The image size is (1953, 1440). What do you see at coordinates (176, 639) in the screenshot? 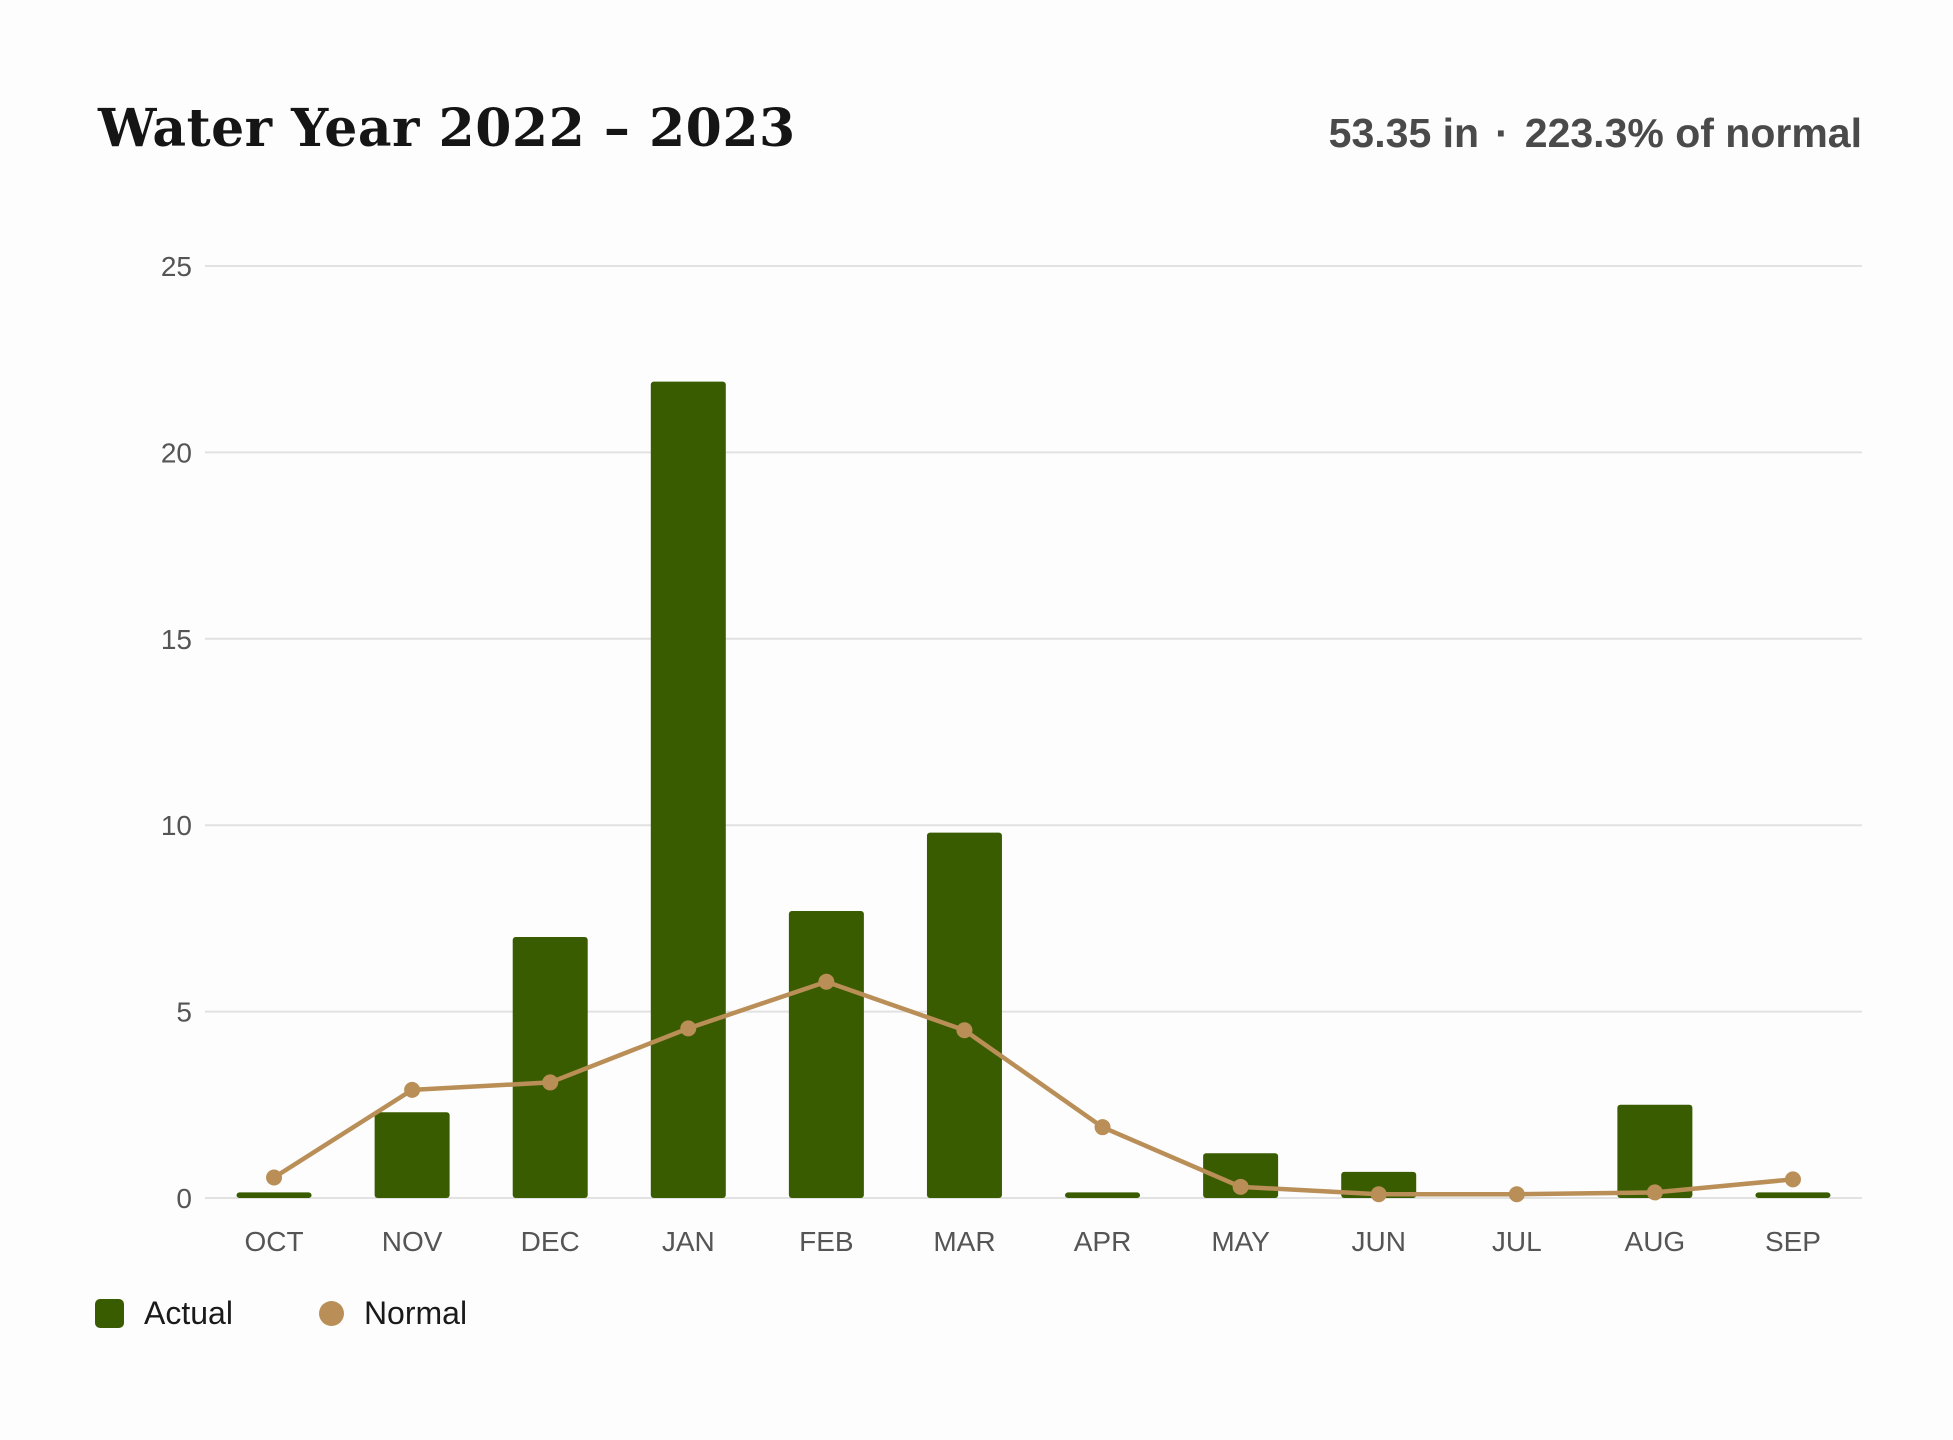
I see `y-tick-label: 15` at bounding box center [176, 639].